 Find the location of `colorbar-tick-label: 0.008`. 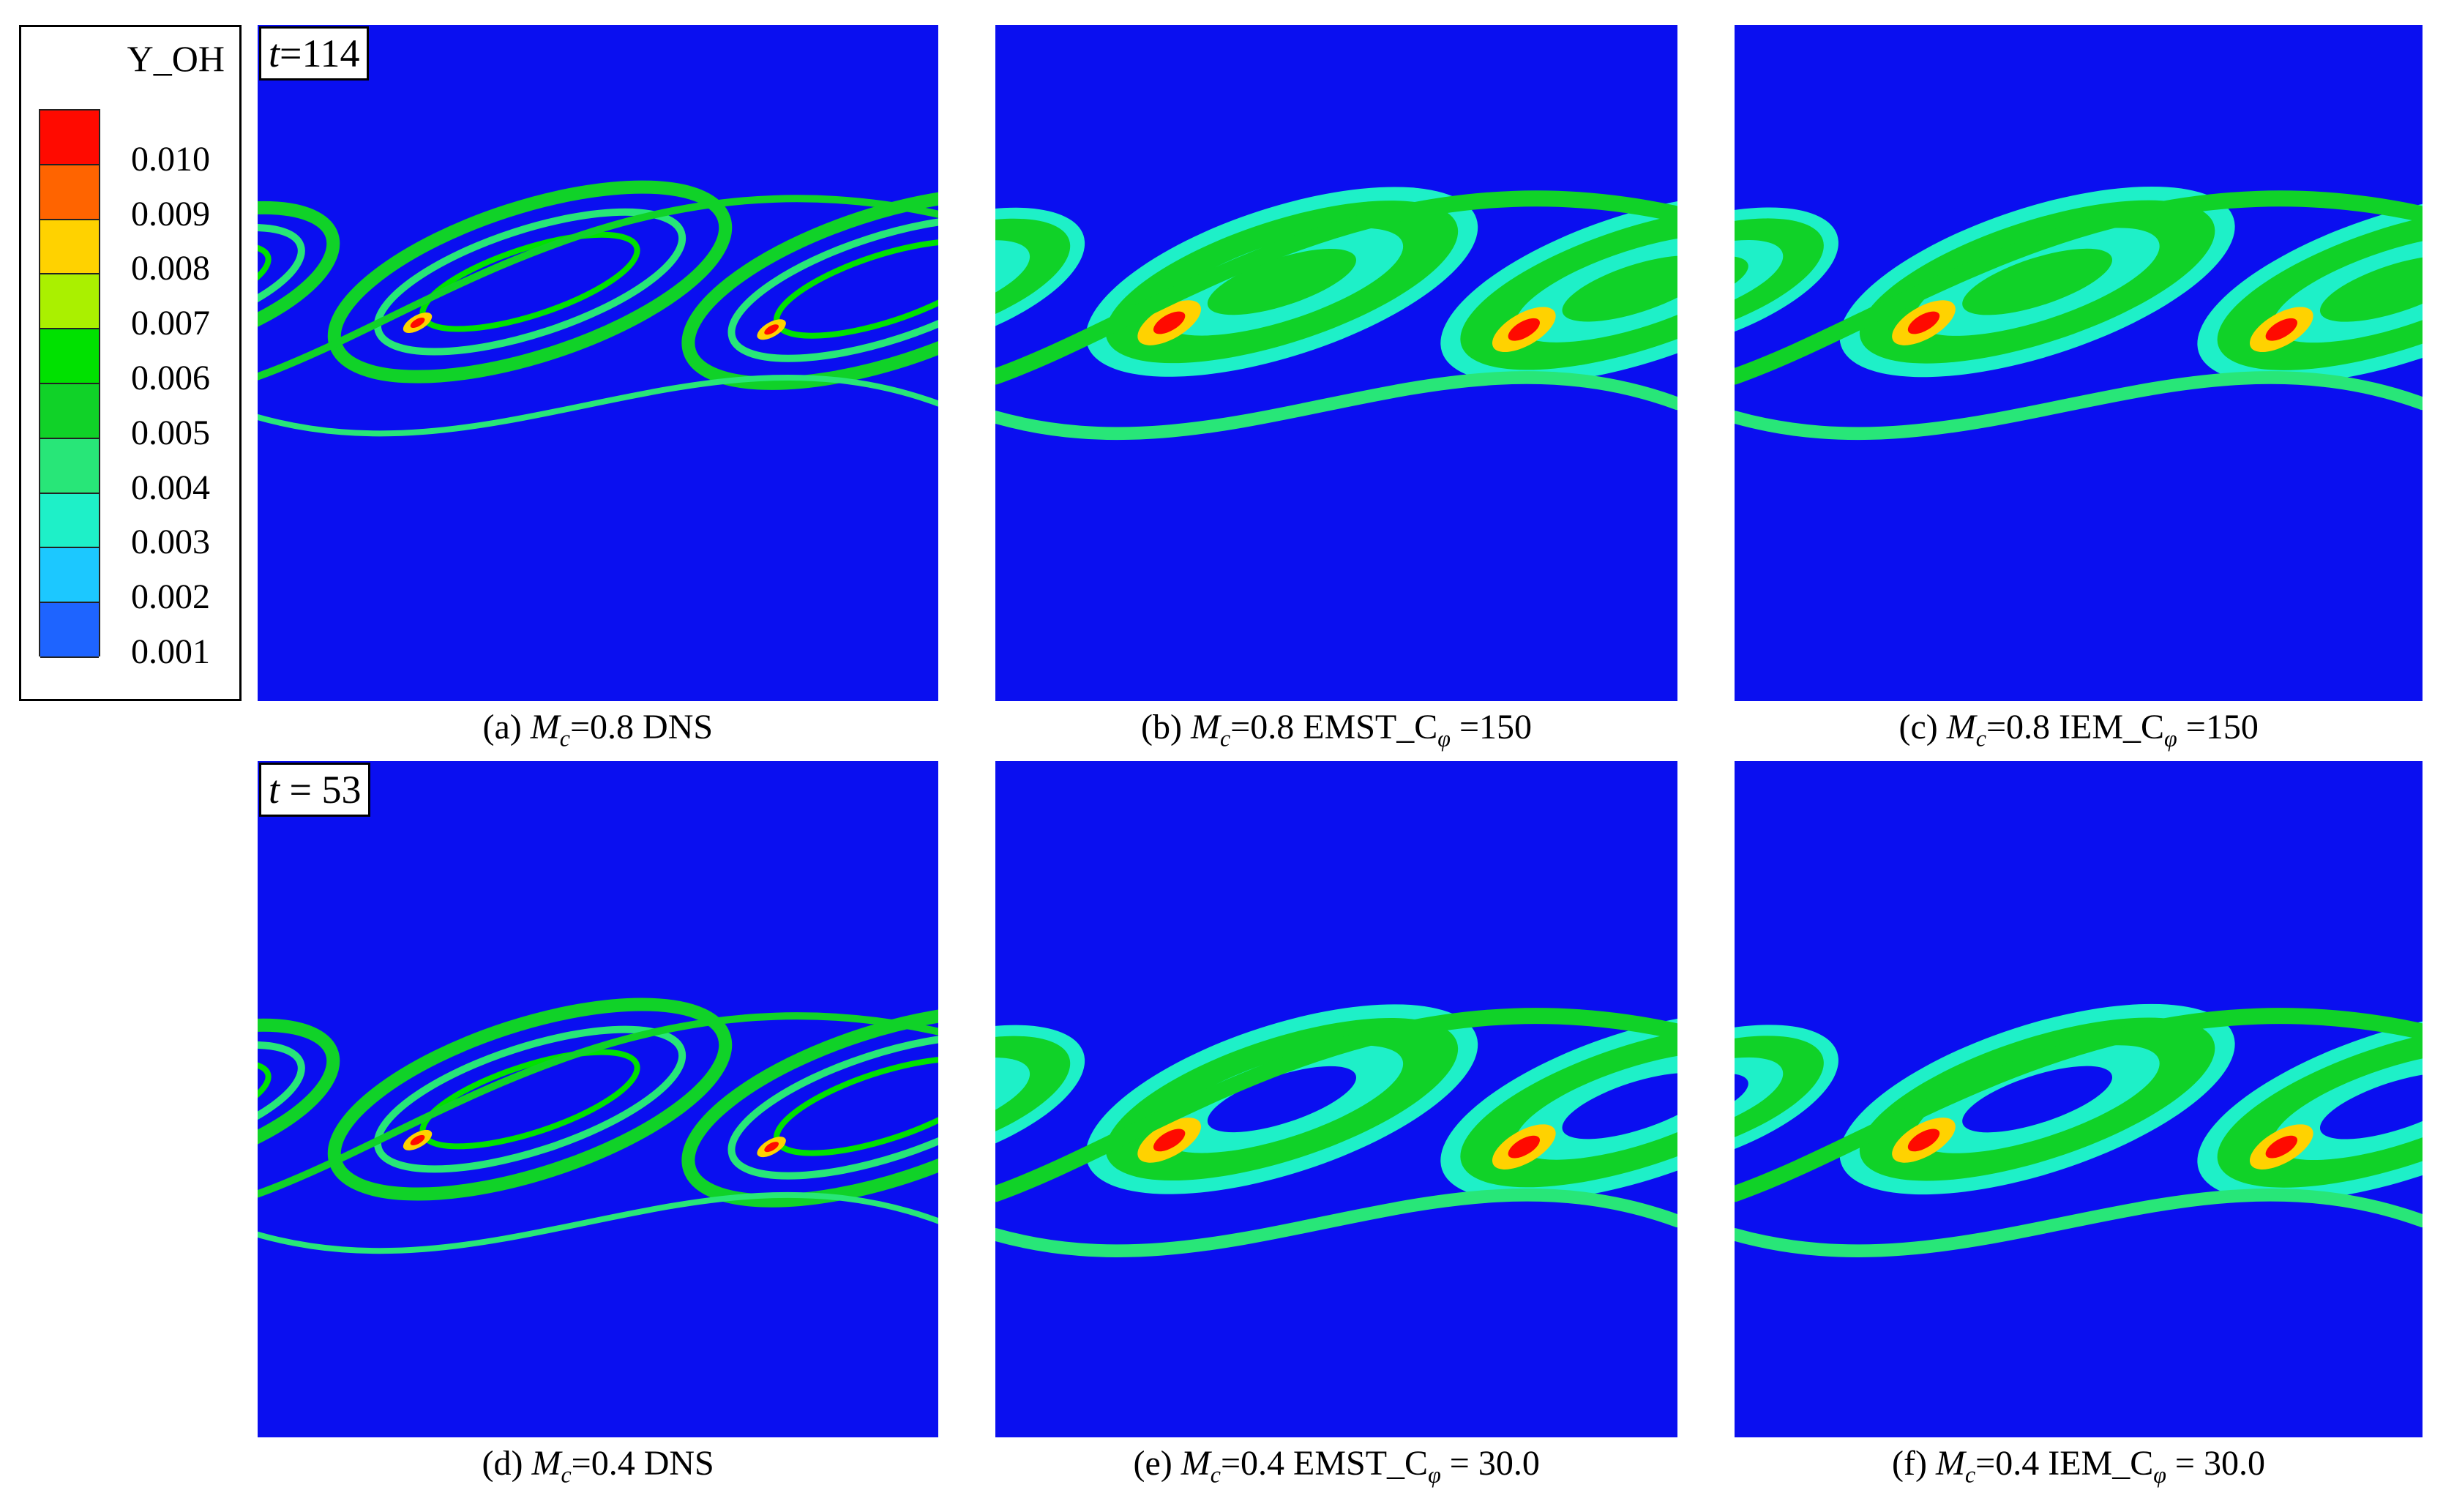

colorbar-tick-label: 0.008 is located at coordinates (170, 268).